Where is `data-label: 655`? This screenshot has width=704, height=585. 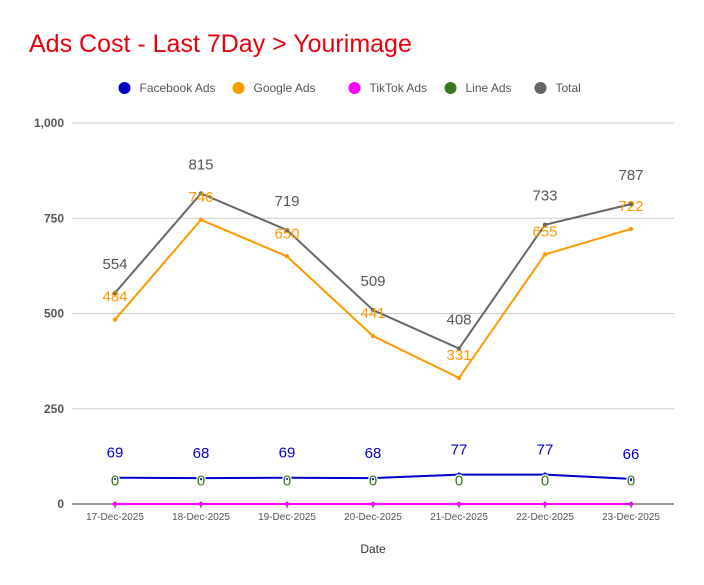 data-label: 655 is located at coordinates (544, 231).